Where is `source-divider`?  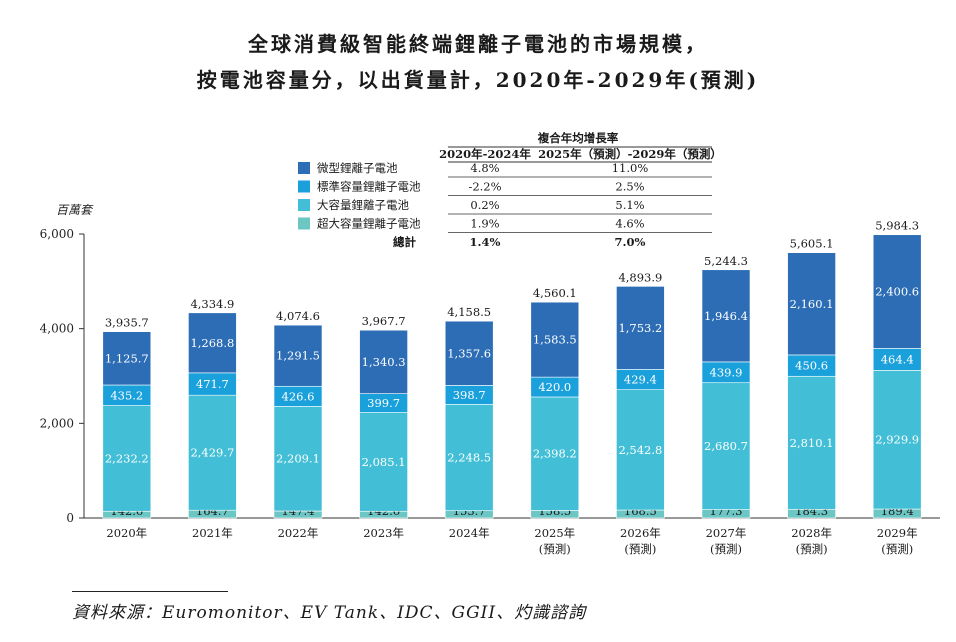
source-divider is located at coordinates (150, 591).